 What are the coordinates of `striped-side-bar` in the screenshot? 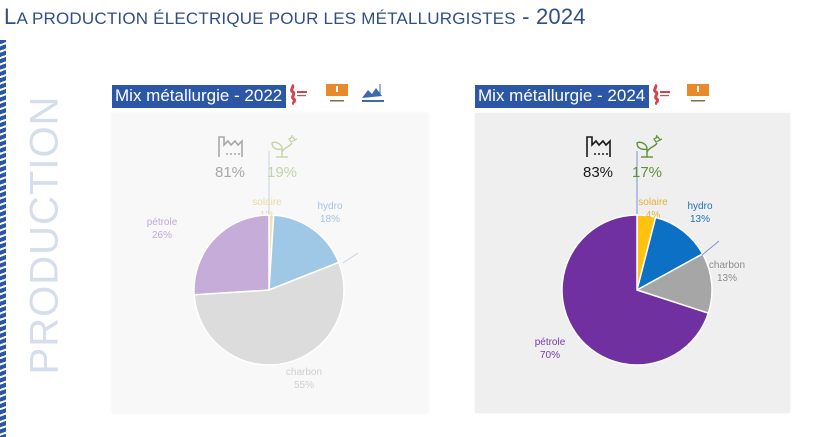 It's located at (3, 238).